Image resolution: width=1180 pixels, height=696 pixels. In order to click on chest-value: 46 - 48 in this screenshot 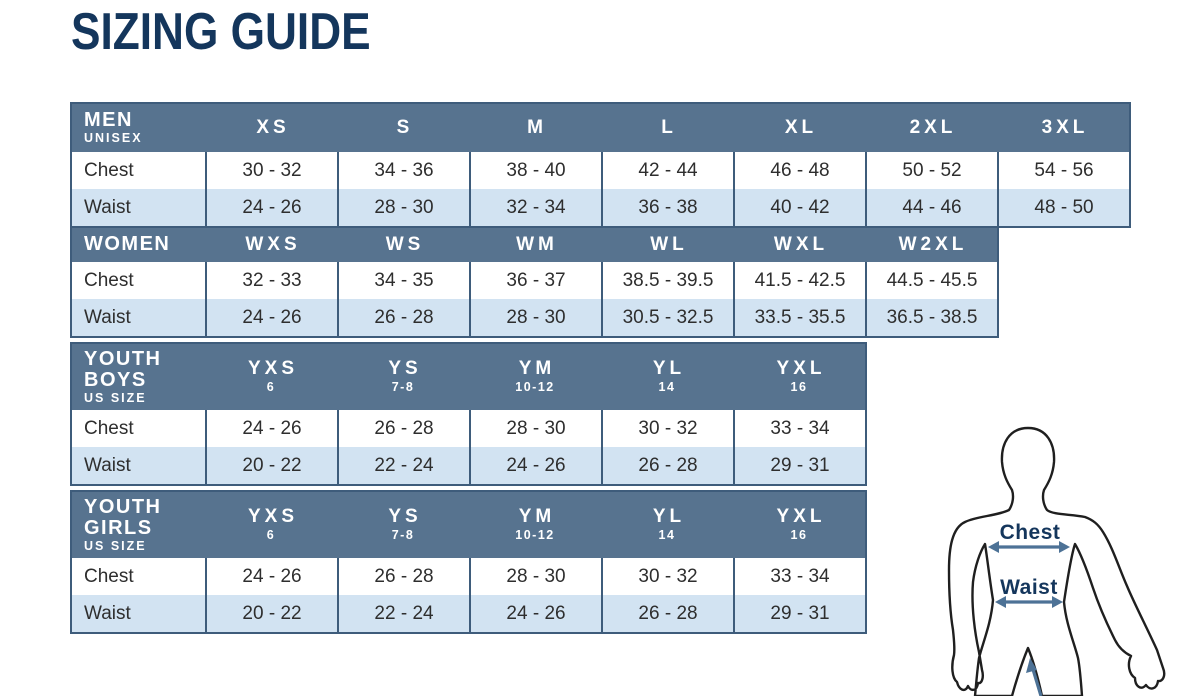, I will do `click(799, 170)`.